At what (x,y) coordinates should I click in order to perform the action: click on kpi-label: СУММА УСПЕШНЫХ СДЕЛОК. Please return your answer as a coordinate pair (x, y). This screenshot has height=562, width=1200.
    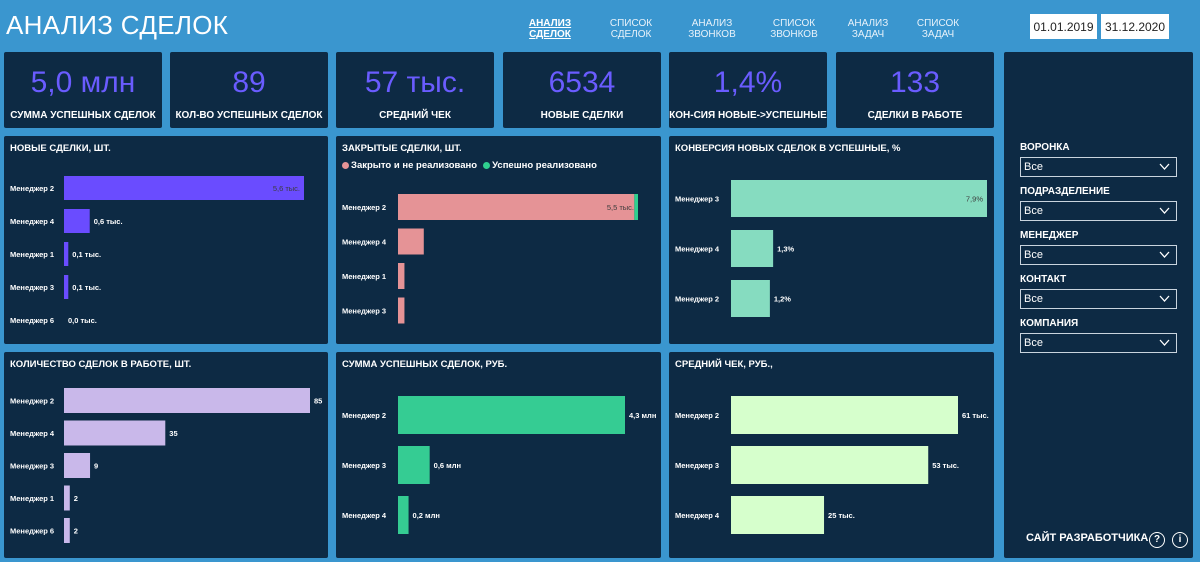
    Looking at the image, I should click on (83, 115).